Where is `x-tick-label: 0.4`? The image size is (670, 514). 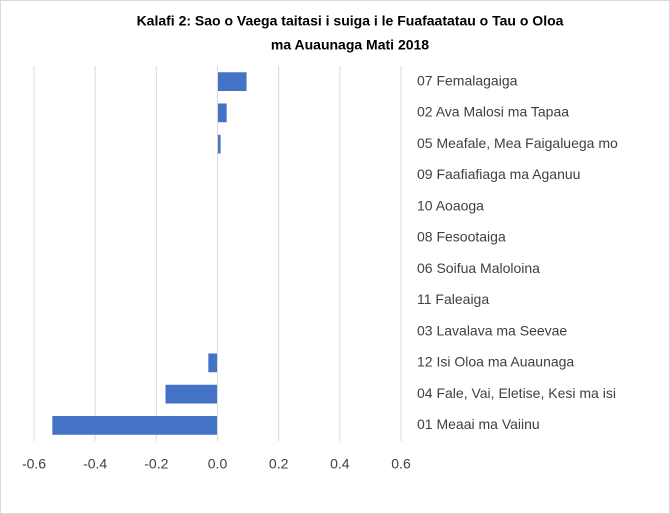
x-tick-label: 0.4 is located at coordinates (340, 464).